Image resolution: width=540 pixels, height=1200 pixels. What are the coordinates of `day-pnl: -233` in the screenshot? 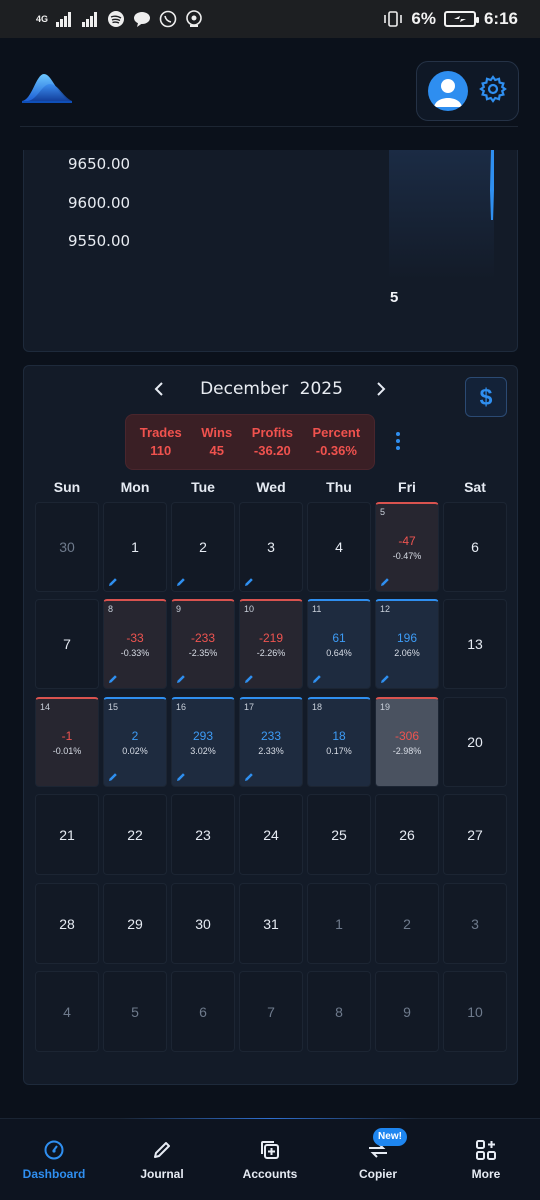 It's located at (203, 638).